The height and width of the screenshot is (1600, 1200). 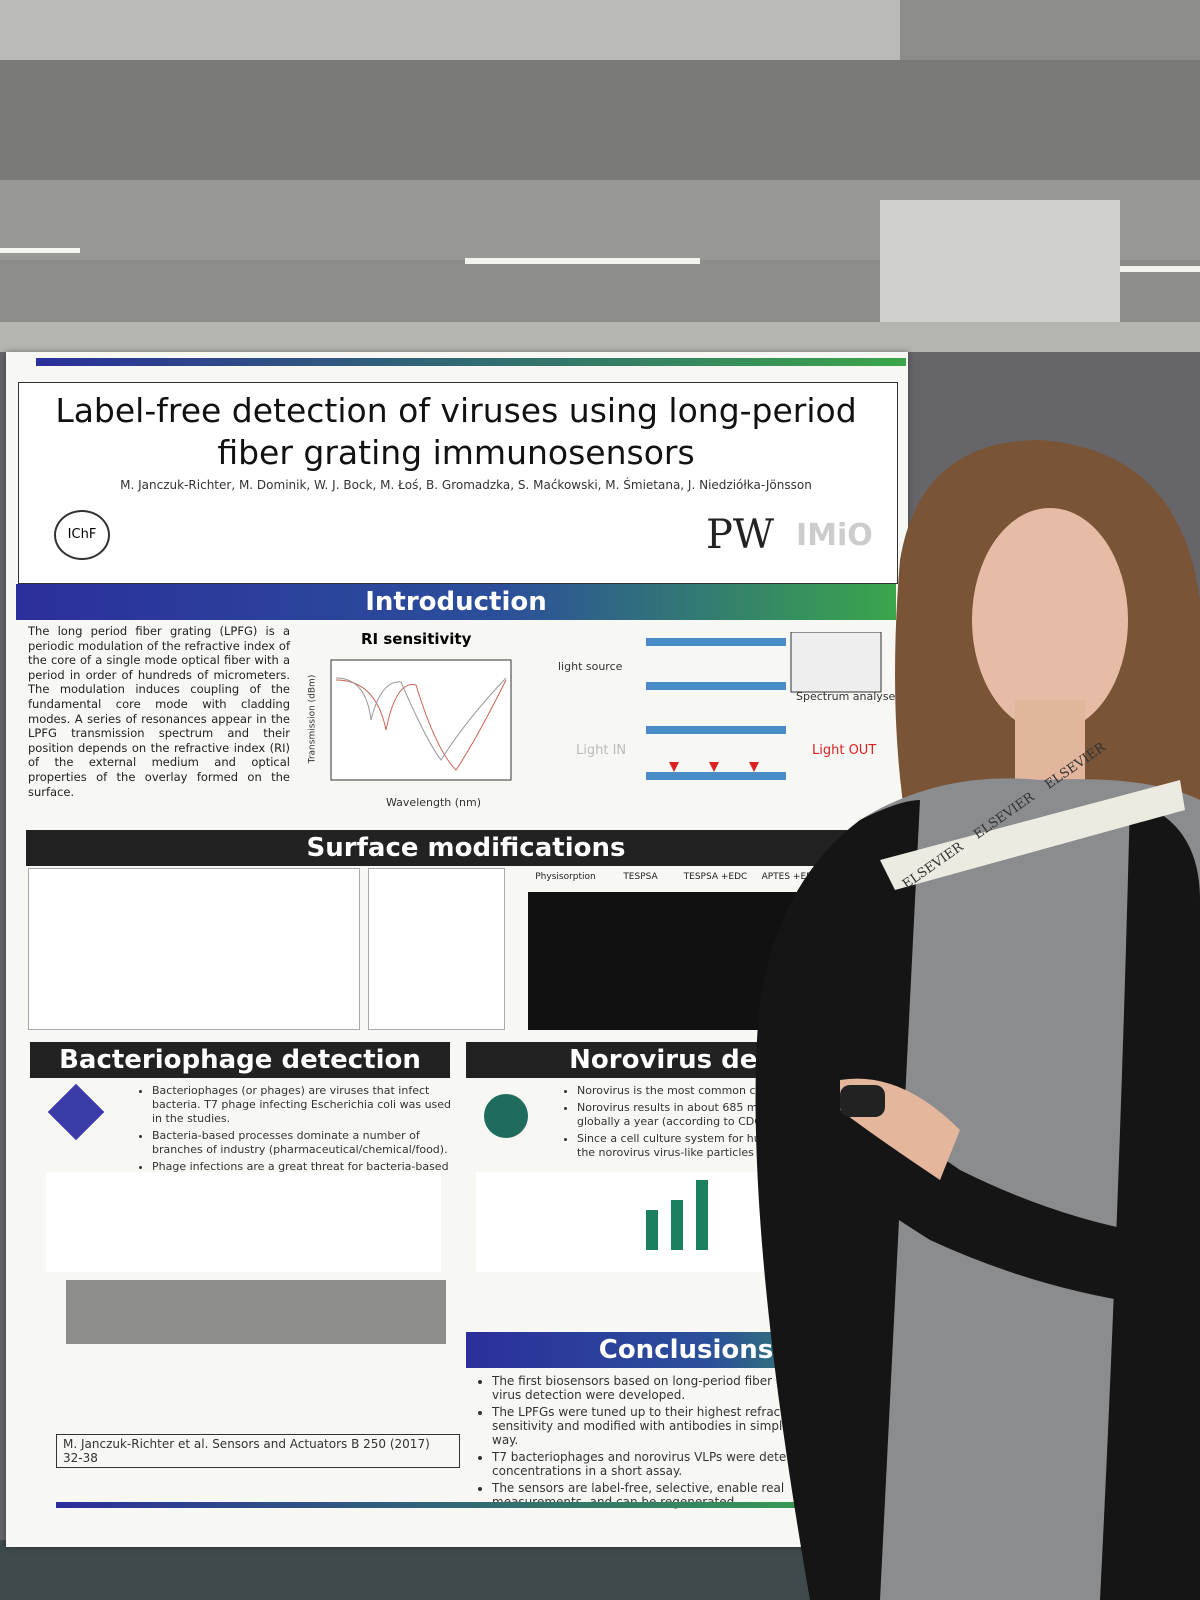 I want to click on x-axis-label: Wavelength (nm), so click(x=434, y=802).